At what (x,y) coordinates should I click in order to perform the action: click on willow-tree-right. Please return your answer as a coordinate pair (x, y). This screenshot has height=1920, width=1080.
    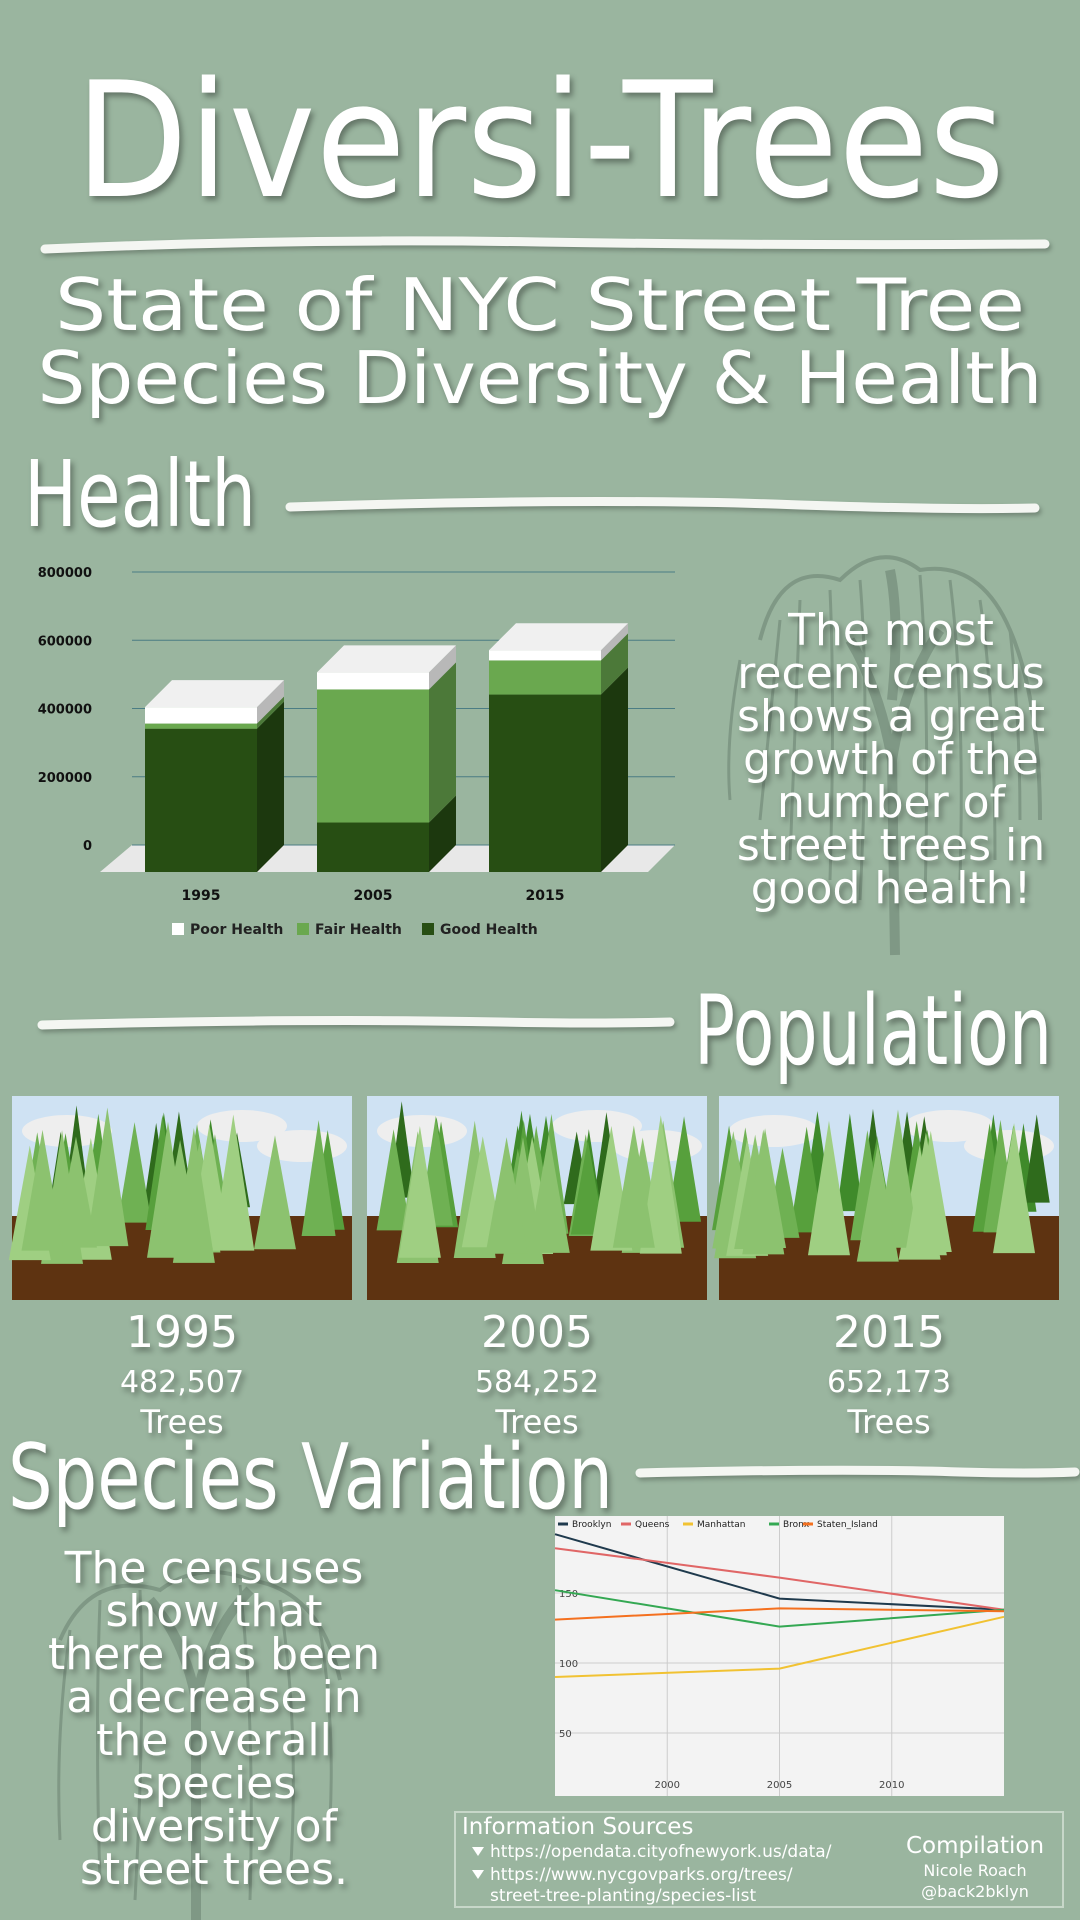
    Looking at the image, I should click on (884, 755).